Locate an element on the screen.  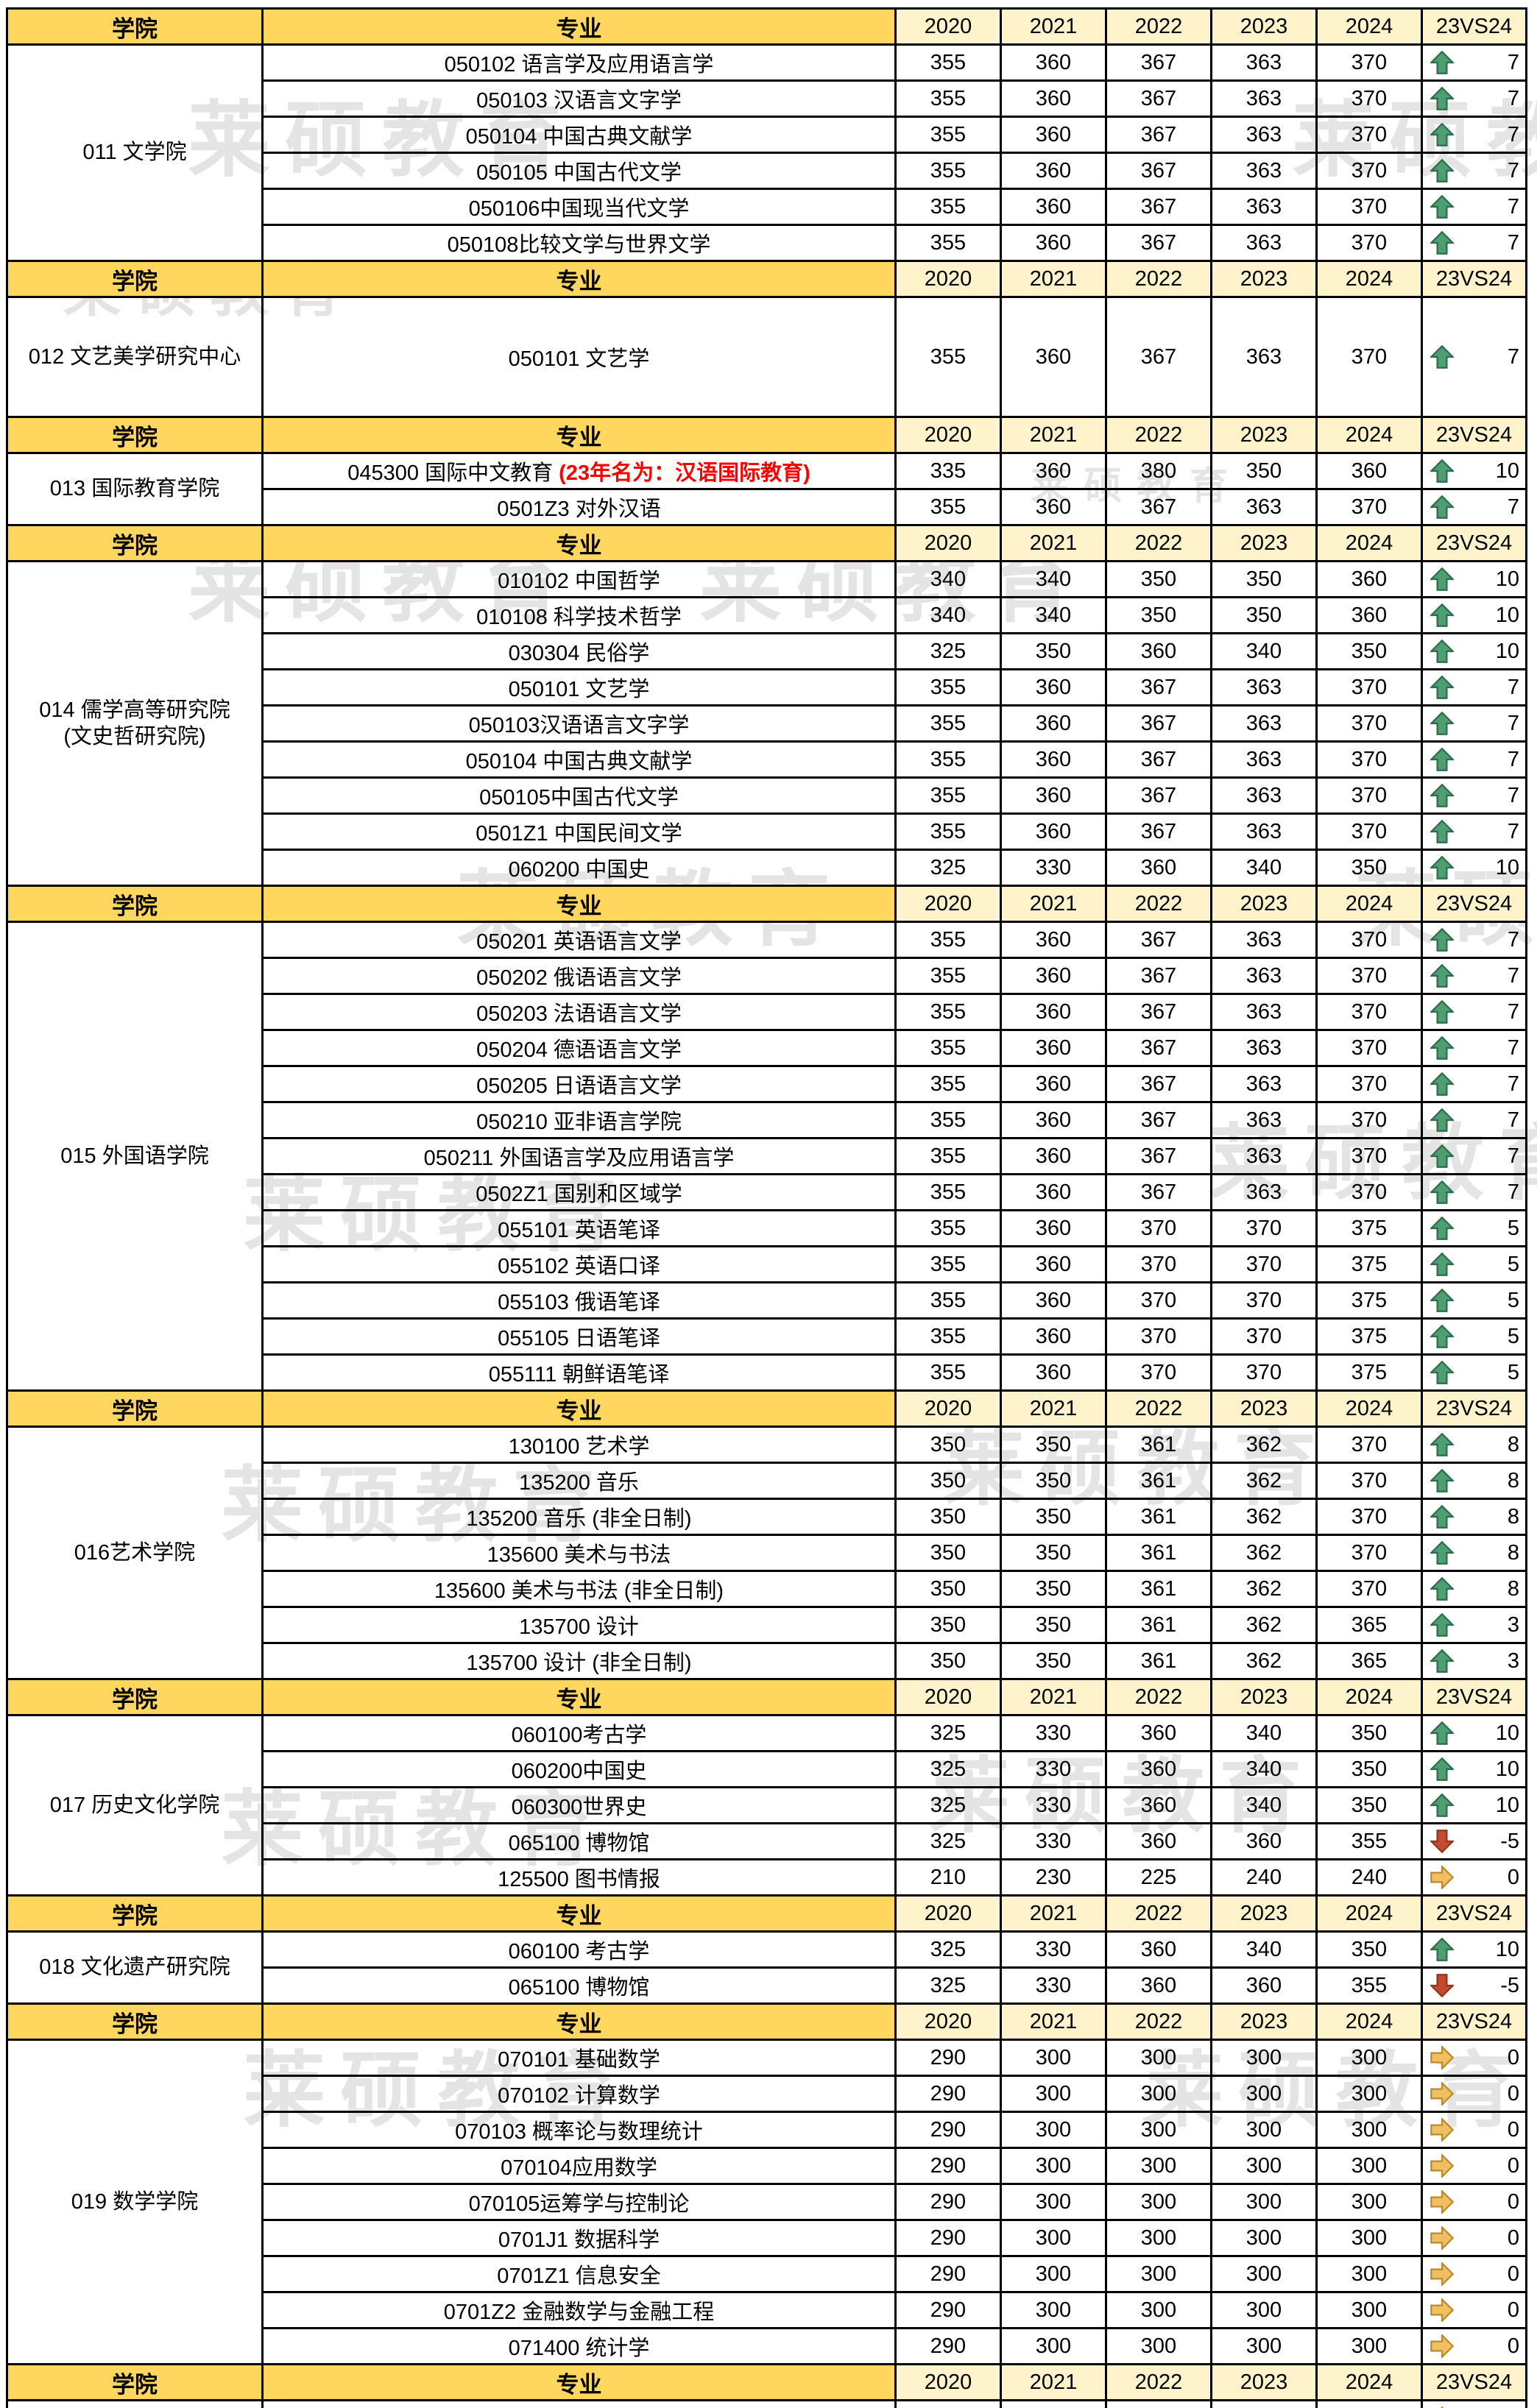
trend-down-icon is located at coordinates (1442, 1841).